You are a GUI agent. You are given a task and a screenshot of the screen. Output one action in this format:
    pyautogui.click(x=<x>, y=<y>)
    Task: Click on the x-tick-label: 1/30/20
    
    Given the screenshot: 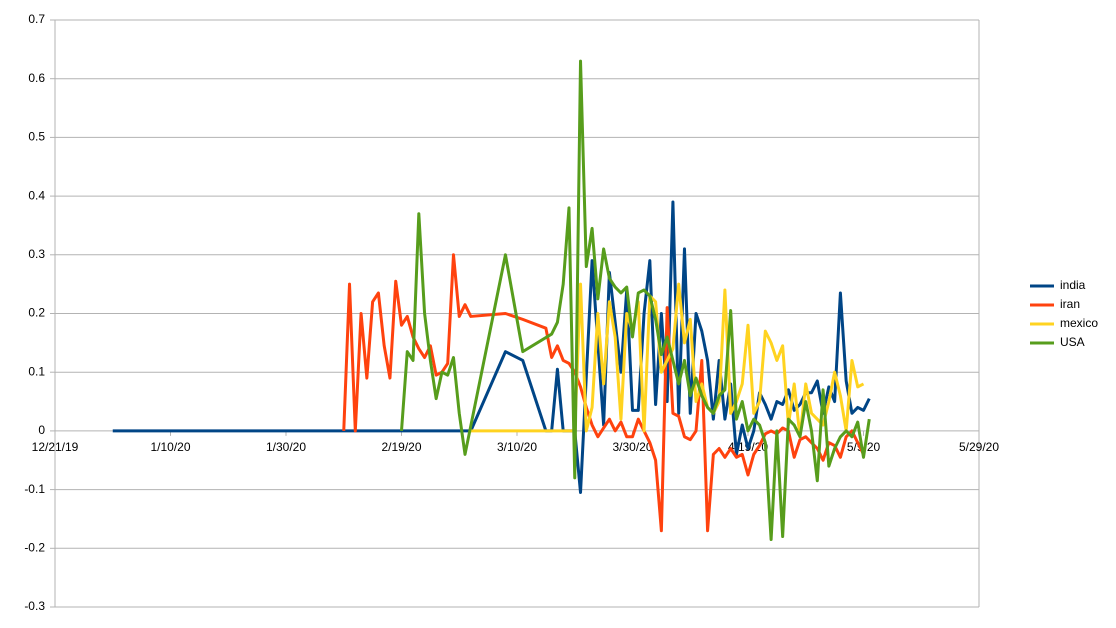 What is the action you would take?
    pyautogui.click(x=286, y=447)
    